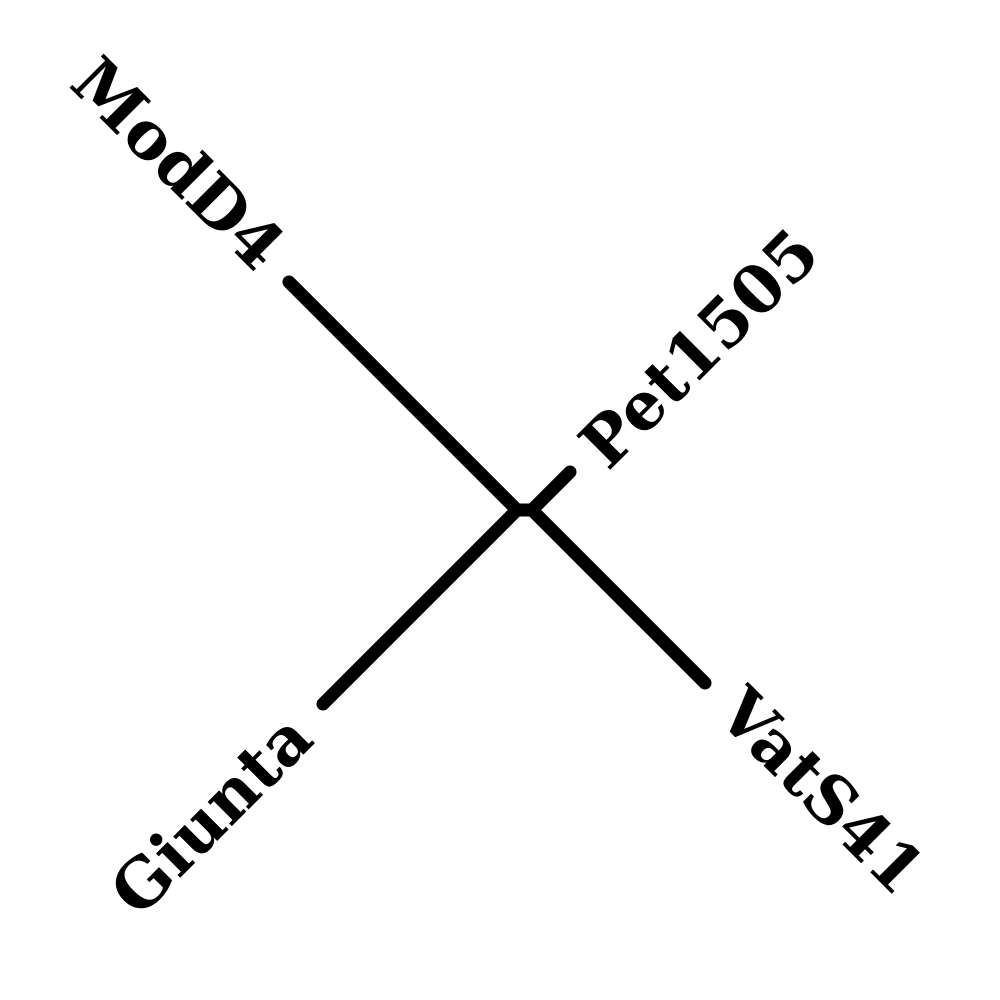  Describe the element at coordinates (403, 396) in the screenshot. I see `branch-modd4` at that location.